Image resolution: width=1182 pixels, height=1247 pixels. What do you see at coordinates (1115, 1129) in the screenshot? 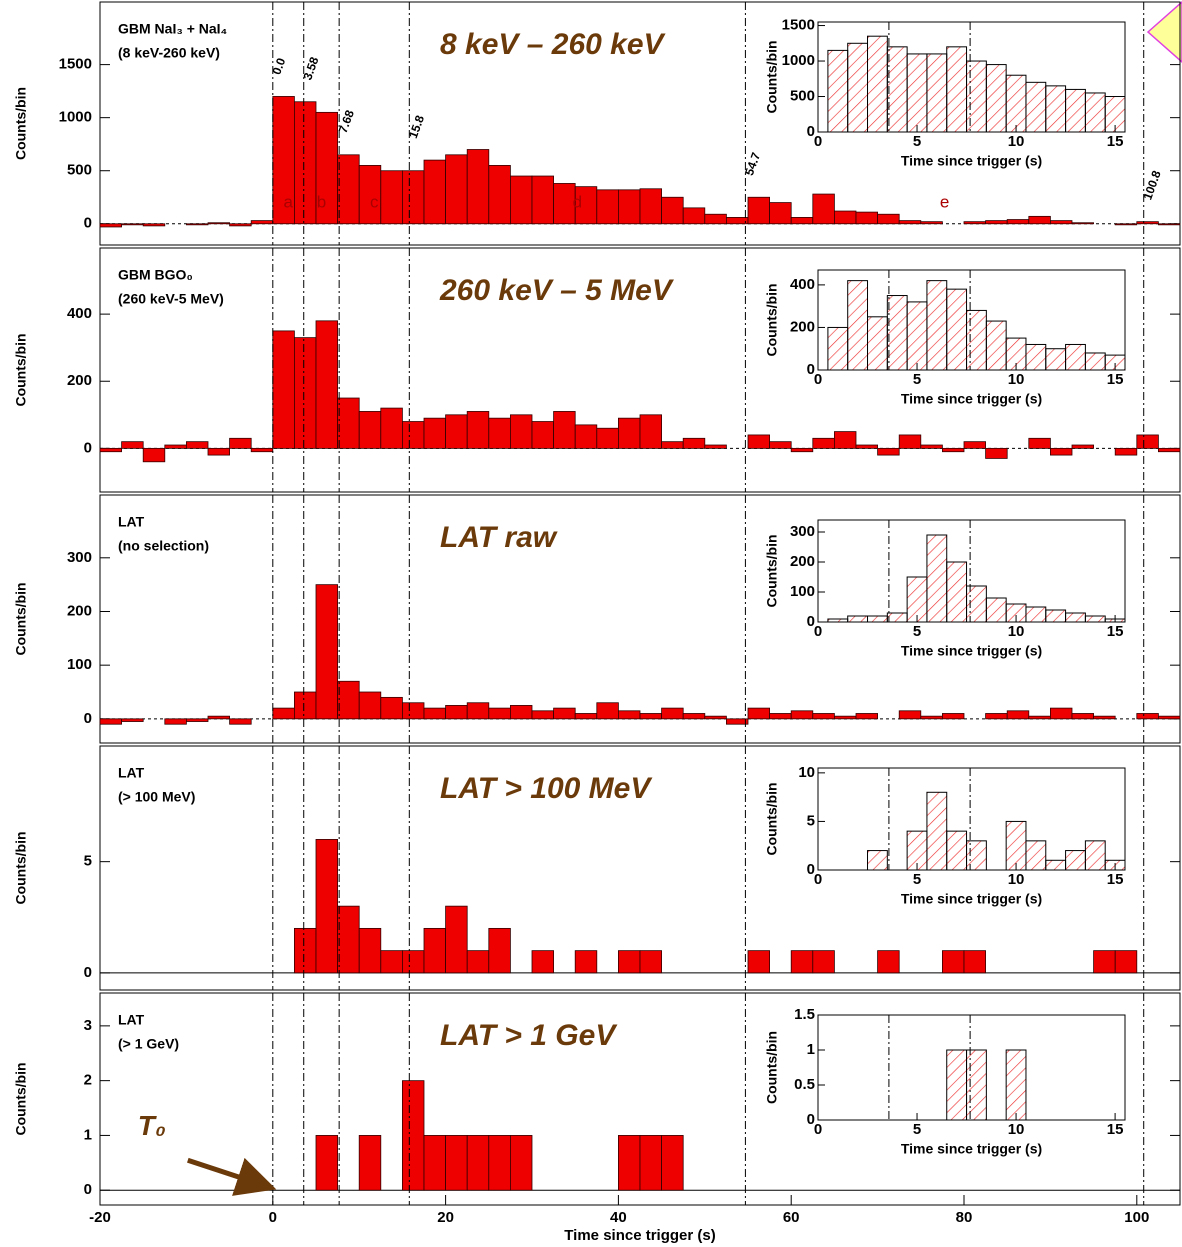
I see `inset-x-tick-label: 15` at bounding box center [1115, 1129].